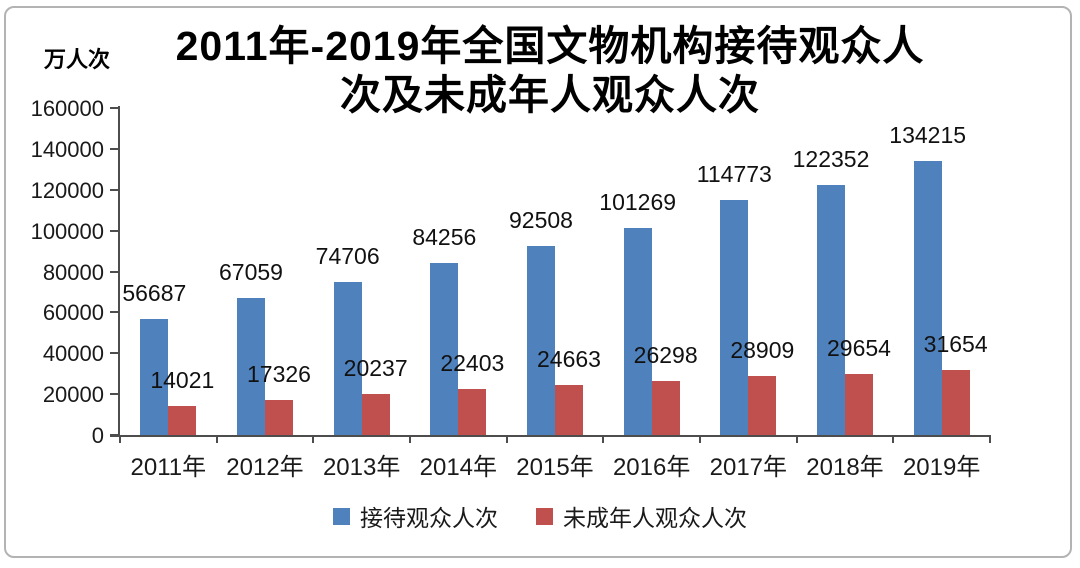 This screenshot has height=568, width=1080. What do you see at coordinates (550, 436) in the screenshot?
I see `x-axis-line` at bounding box center [550, 436].